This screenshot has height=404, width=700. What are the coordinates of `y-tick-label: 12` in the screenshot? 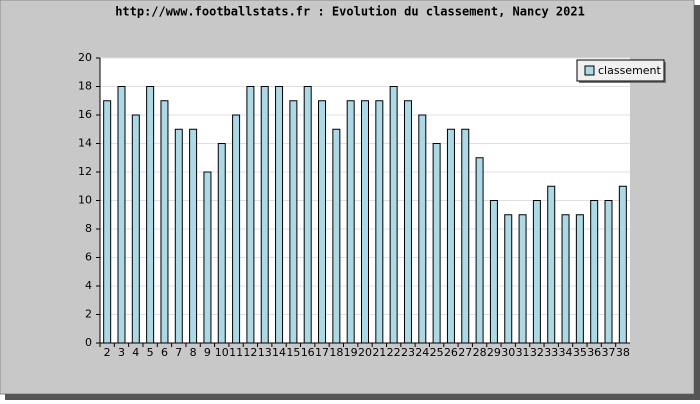 It's located at (85, 171).